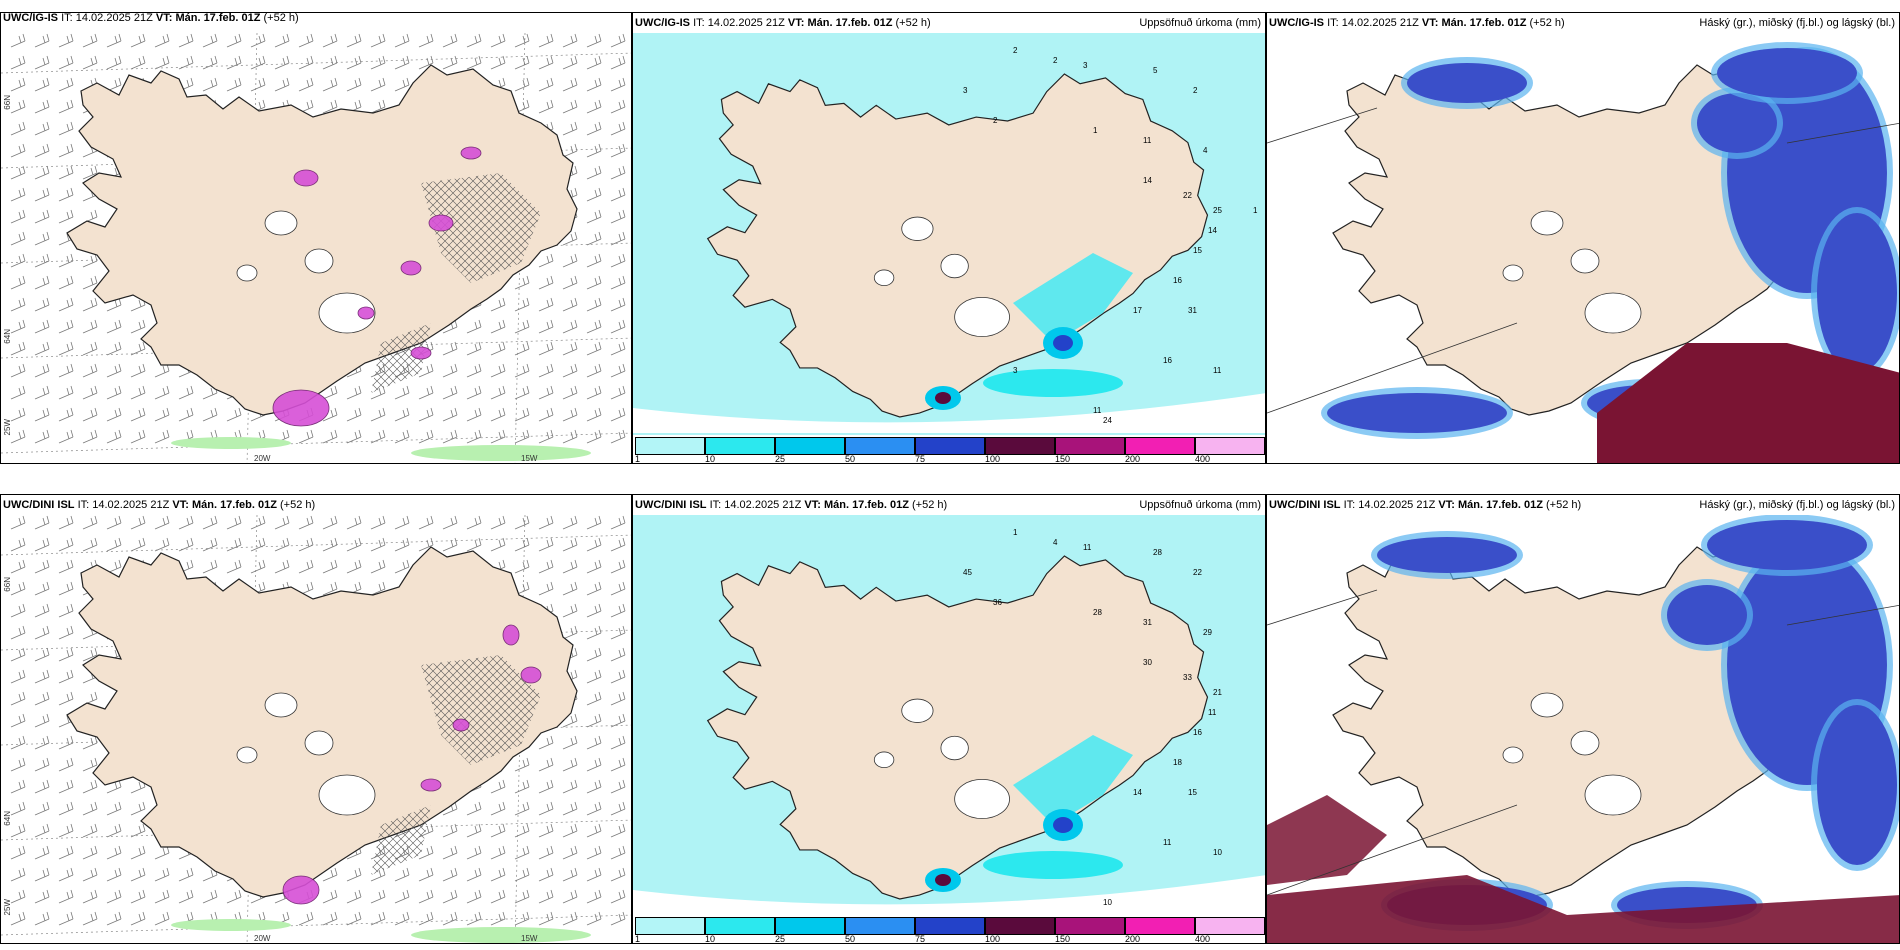 This screenshot has width=1900, height=950. I want to click on it-label: IT:, so click(699, 23).